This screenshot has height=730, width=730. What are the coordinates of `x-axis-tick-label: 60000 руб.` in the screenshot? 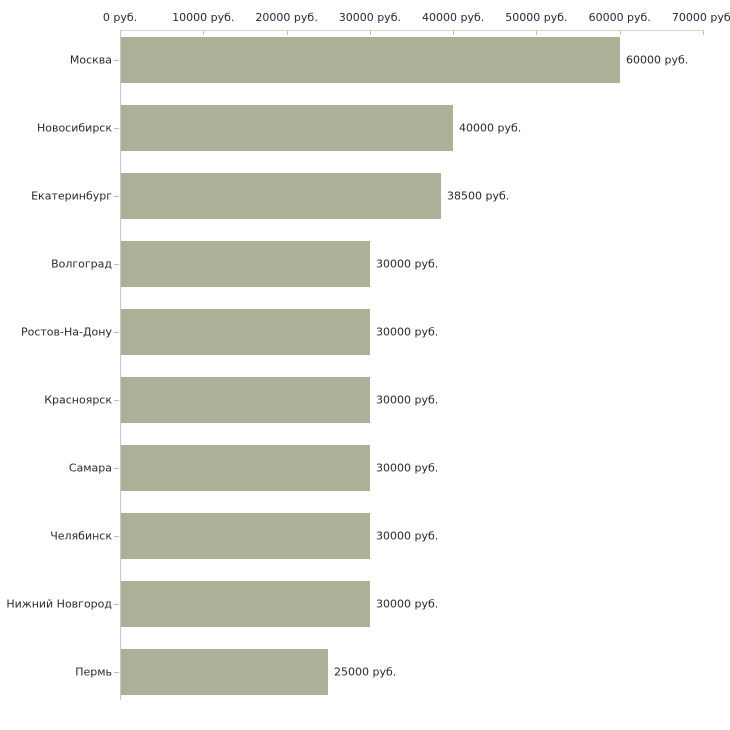 It's located at (619, 17).